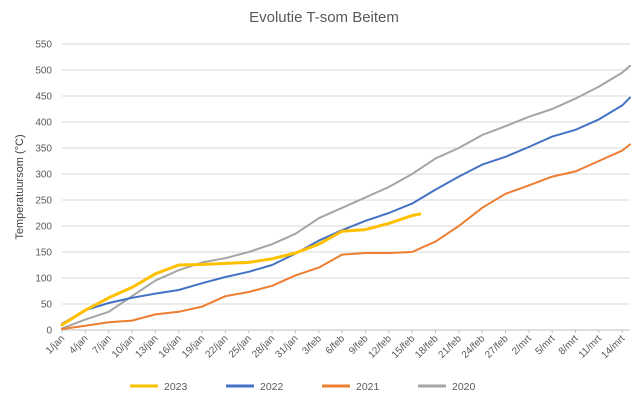  Describe the element at coordinates (43, 227) in the screenshot. I see `y-tick-label: 200` at that location.